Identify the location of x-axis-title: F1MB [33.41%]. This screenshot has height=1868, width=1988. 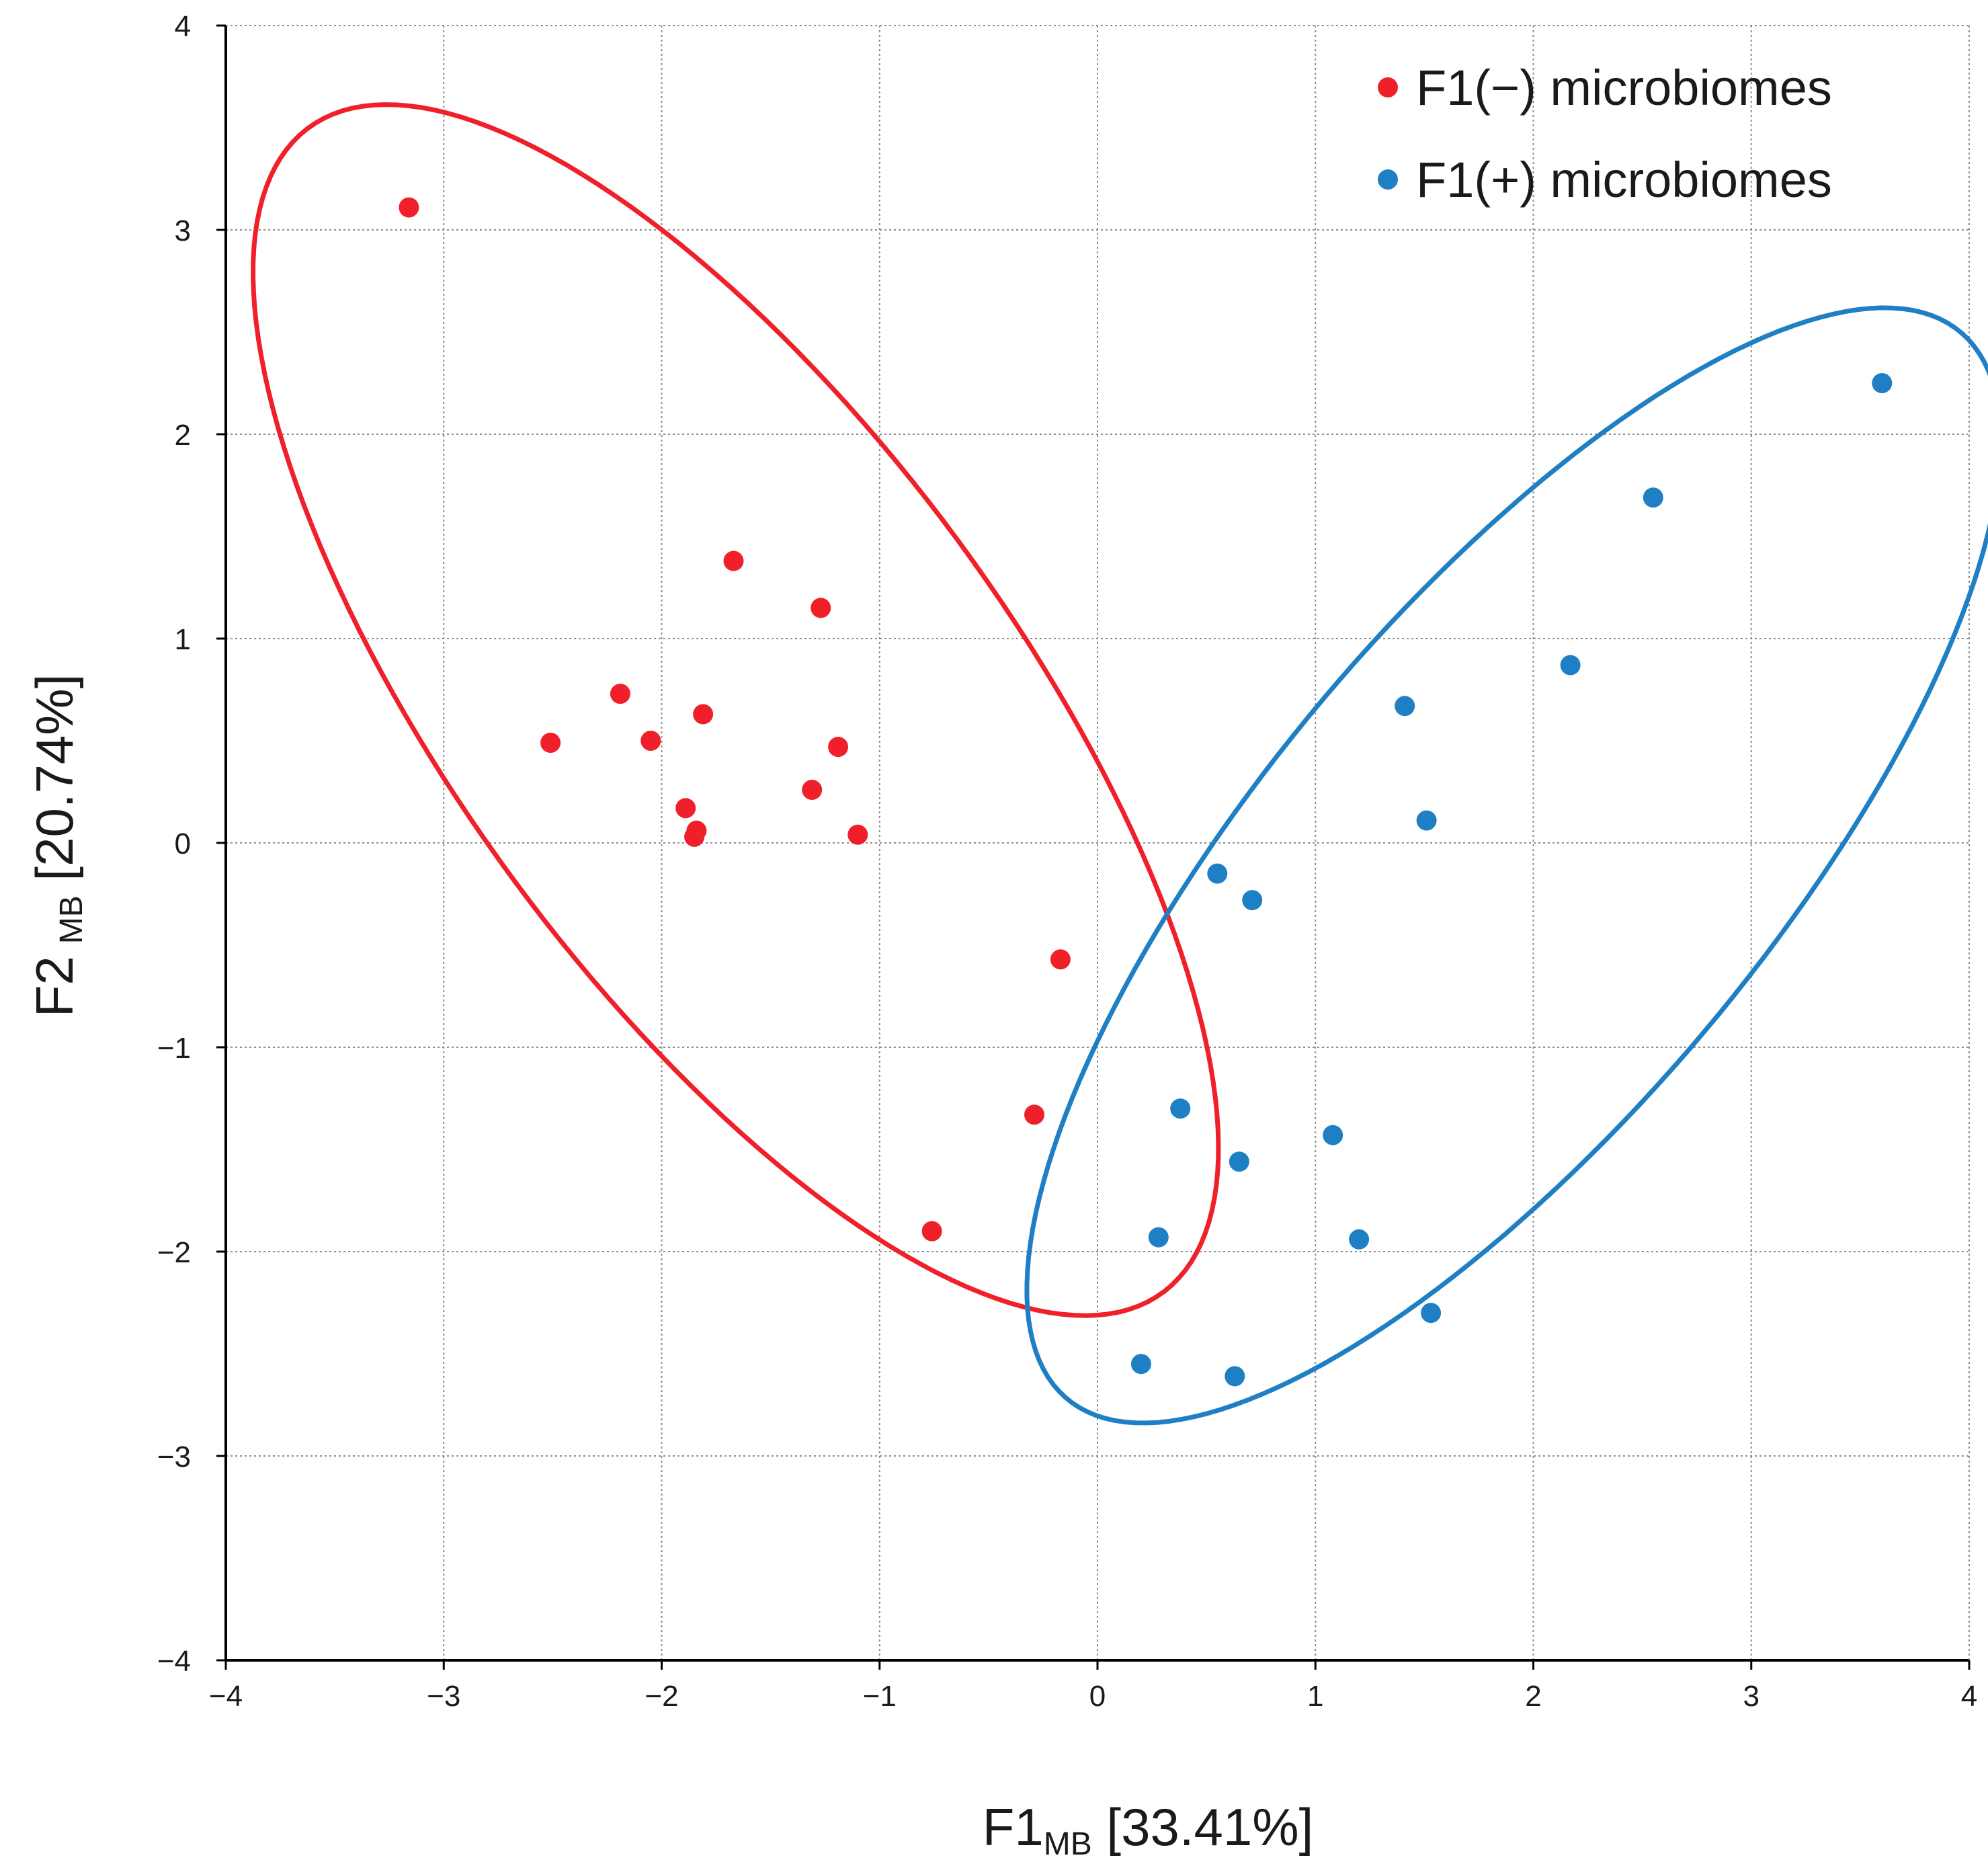
(1148, 1830).